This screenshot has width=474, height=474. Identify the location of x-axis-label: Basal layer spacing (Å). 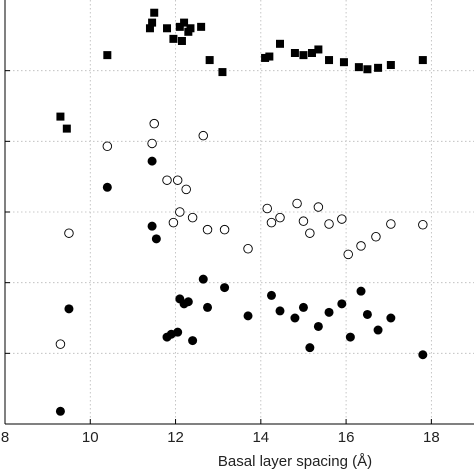
(295, 461).